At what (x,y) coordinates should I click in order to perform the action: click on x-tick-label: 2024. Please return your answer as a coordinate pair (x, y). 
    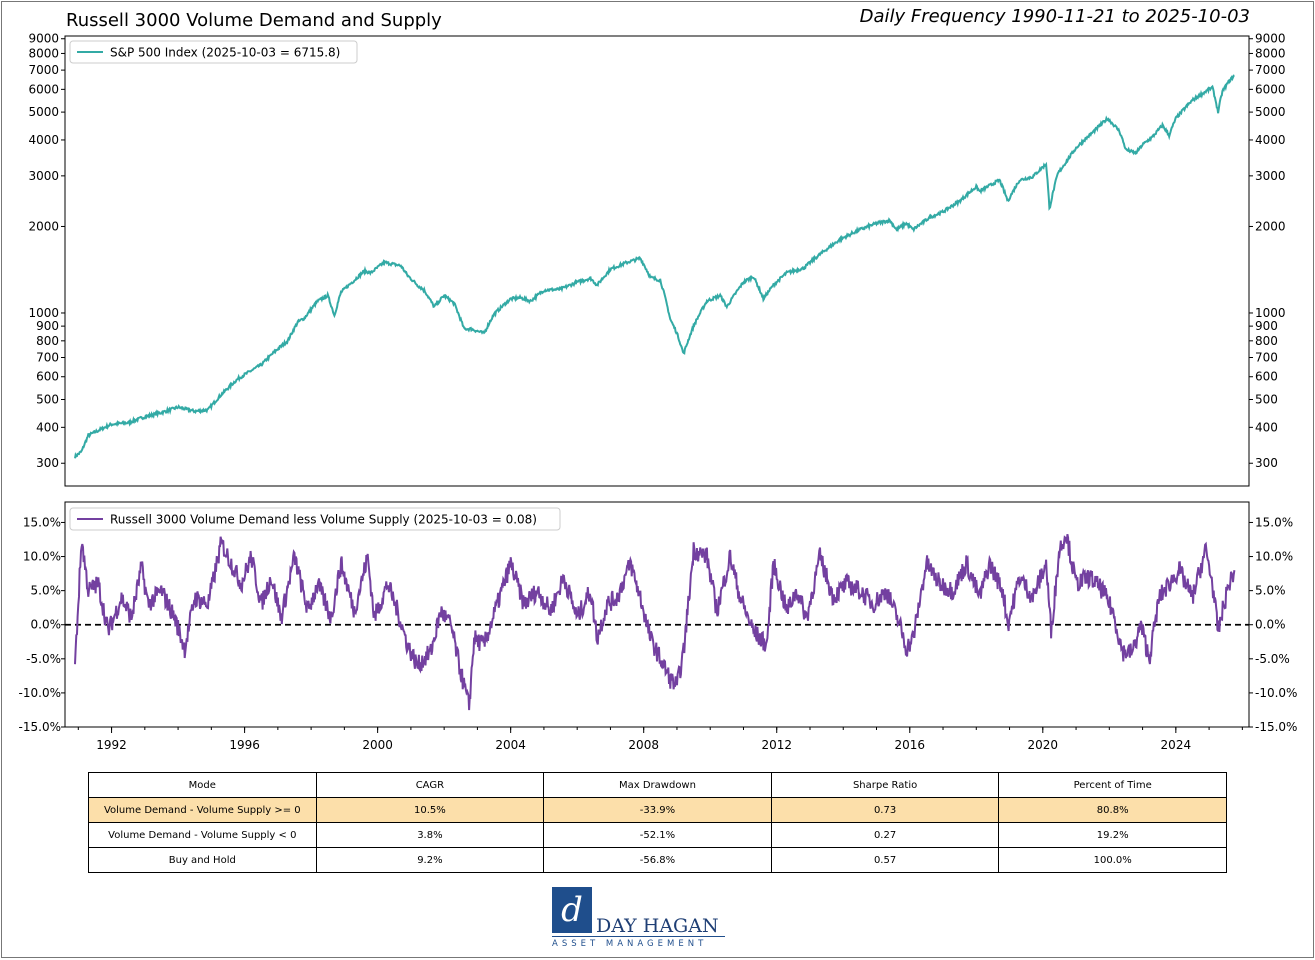
    Looking at the image, I should click on (1176, 745).